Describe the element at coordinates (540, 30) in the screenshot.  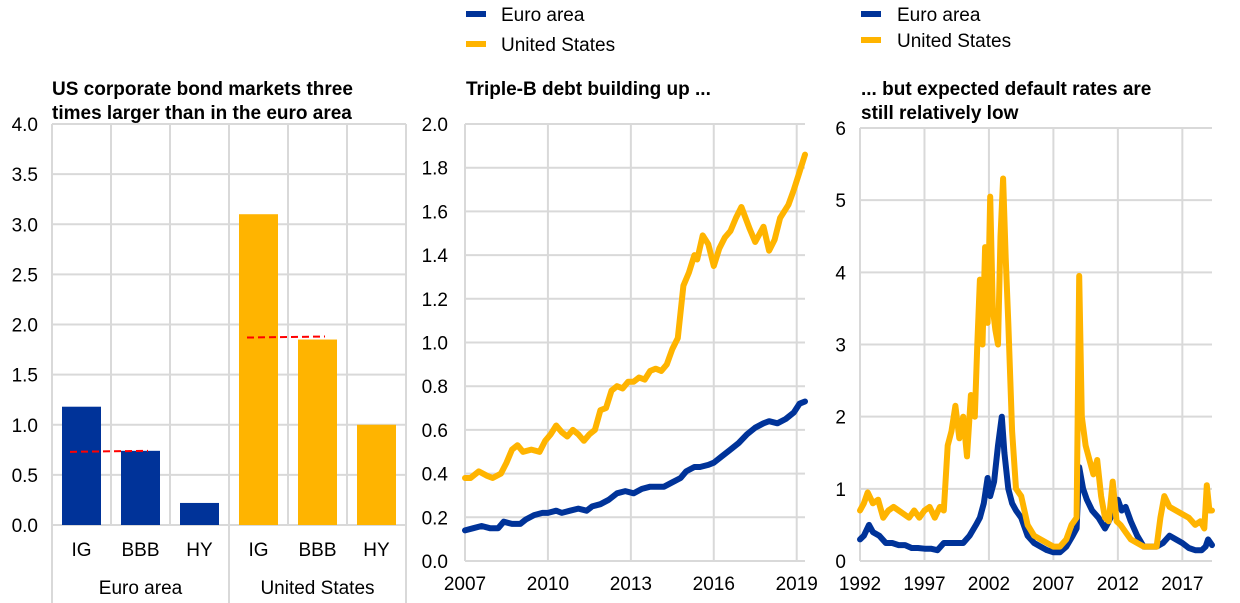
I see `legend-middle: Euro area United States` at that location.